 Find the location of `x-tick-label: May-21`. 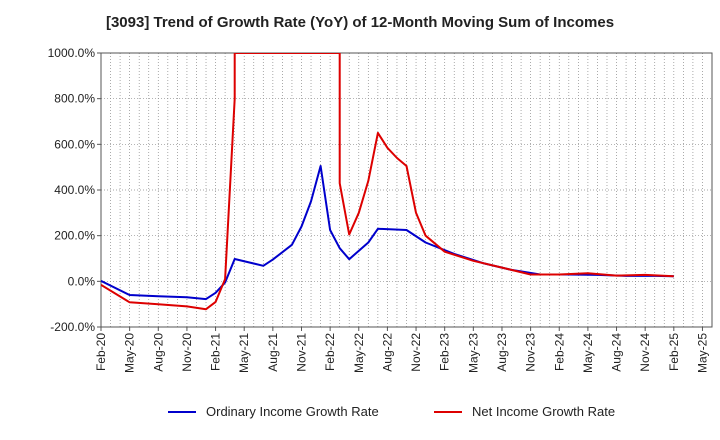

x-tick-label: May-21 is located at coordinates (244, 353).